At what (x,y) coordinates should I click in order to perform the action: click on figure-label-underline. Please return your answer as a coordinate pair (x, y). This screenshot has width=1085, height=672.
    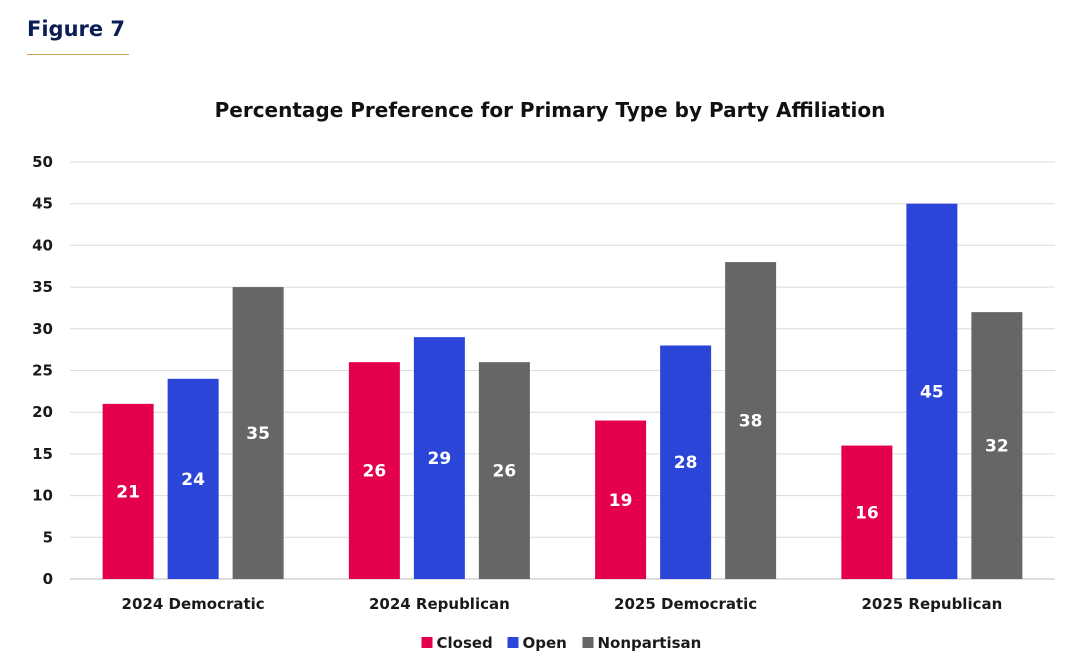
    Looking at the image, I should click on (78, 54).